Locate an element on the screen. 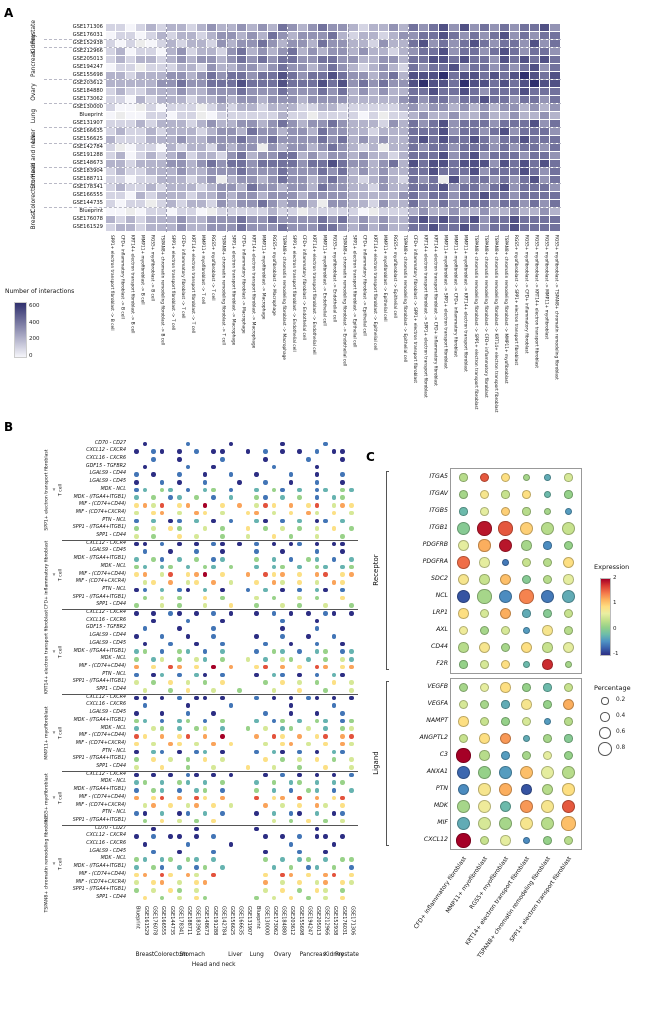  interactions-legend-tick-label: 400 is located at coordinates (34, 322).